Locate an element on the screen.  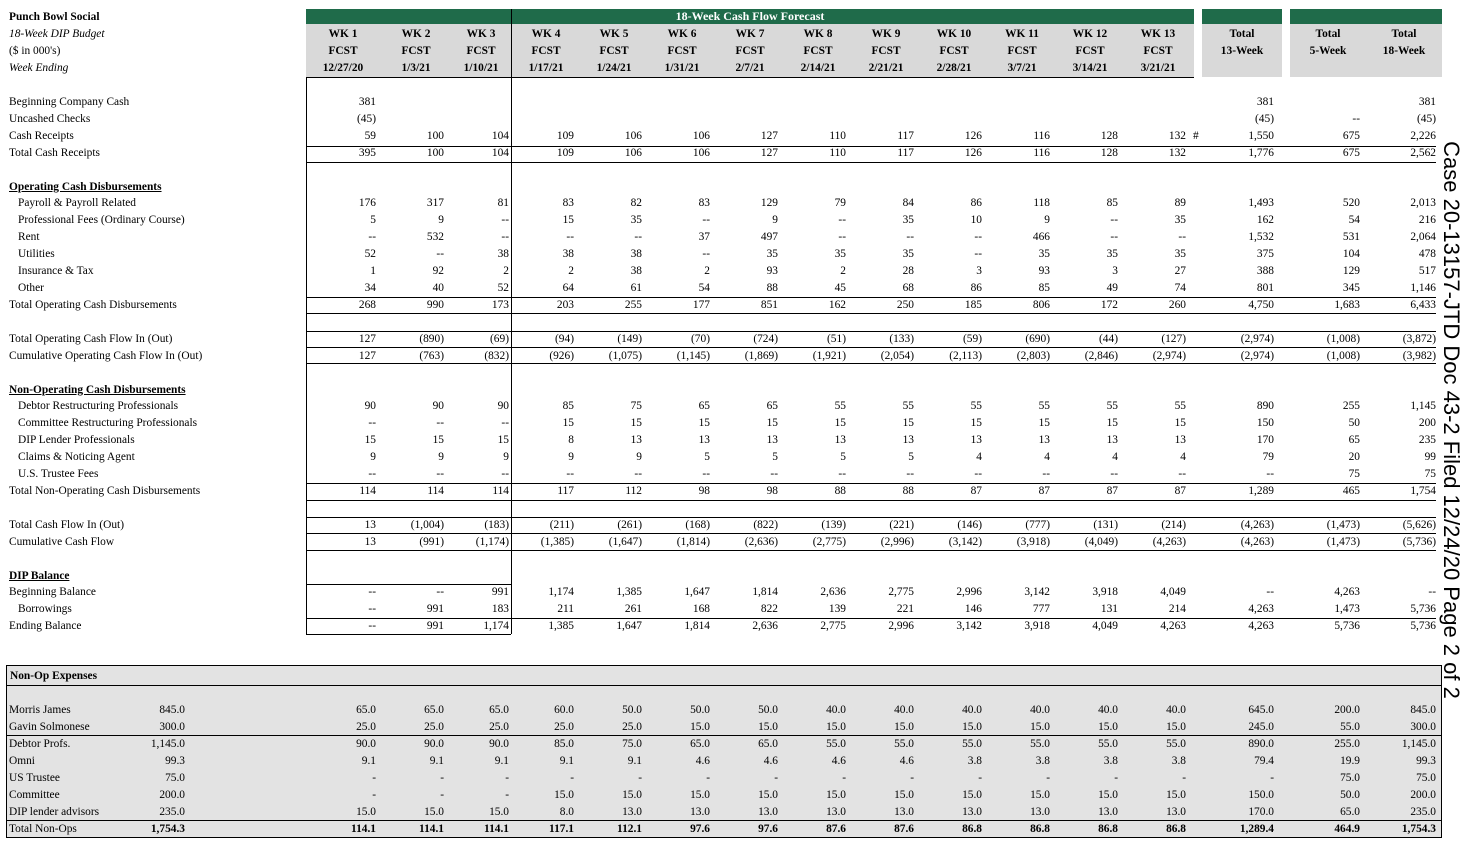
row-label: Other is located at coordinates (31, 288).